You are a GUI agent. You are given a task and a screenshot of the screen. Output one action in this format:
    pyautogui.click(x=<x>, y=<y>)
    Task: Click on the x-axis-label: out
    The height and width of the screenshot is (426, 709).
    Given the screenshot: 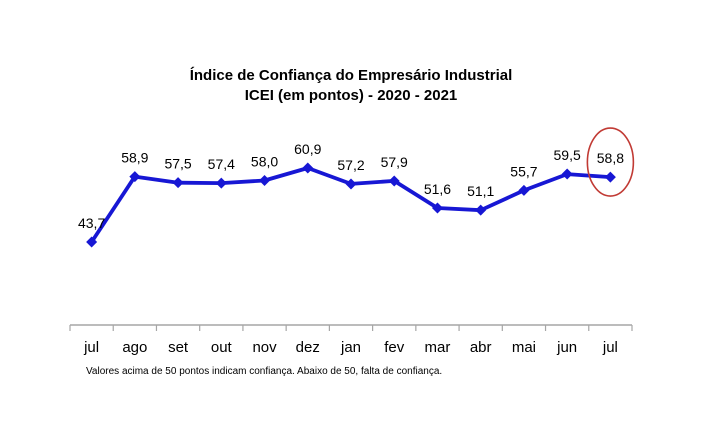 What is the action you would take?
    pyautogui.click(x=222, y=347)
    